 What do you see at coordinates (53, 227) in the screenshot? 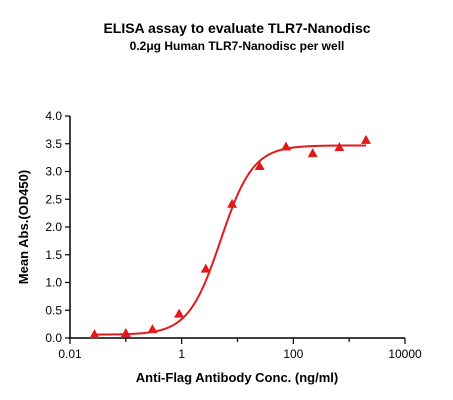
I see `y-tick-label-4: 2.0` at bounding box center [53, 227].